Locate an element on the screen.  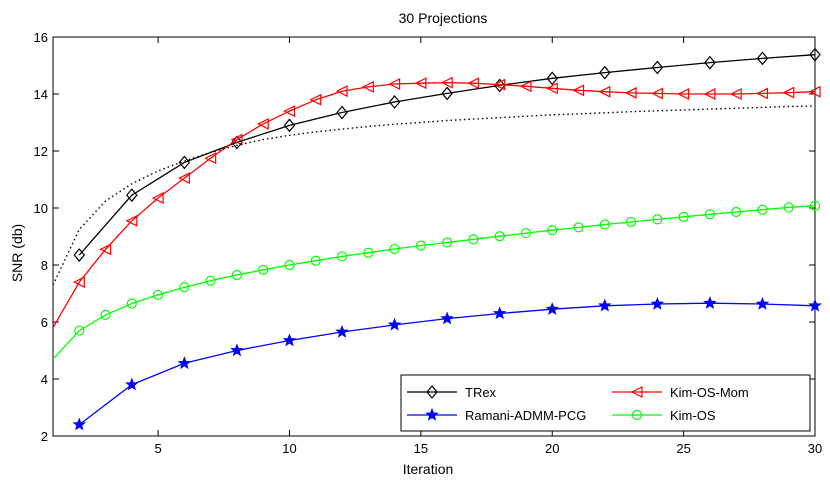
y-tick-label: 16 is located at coordinates (41, 37).